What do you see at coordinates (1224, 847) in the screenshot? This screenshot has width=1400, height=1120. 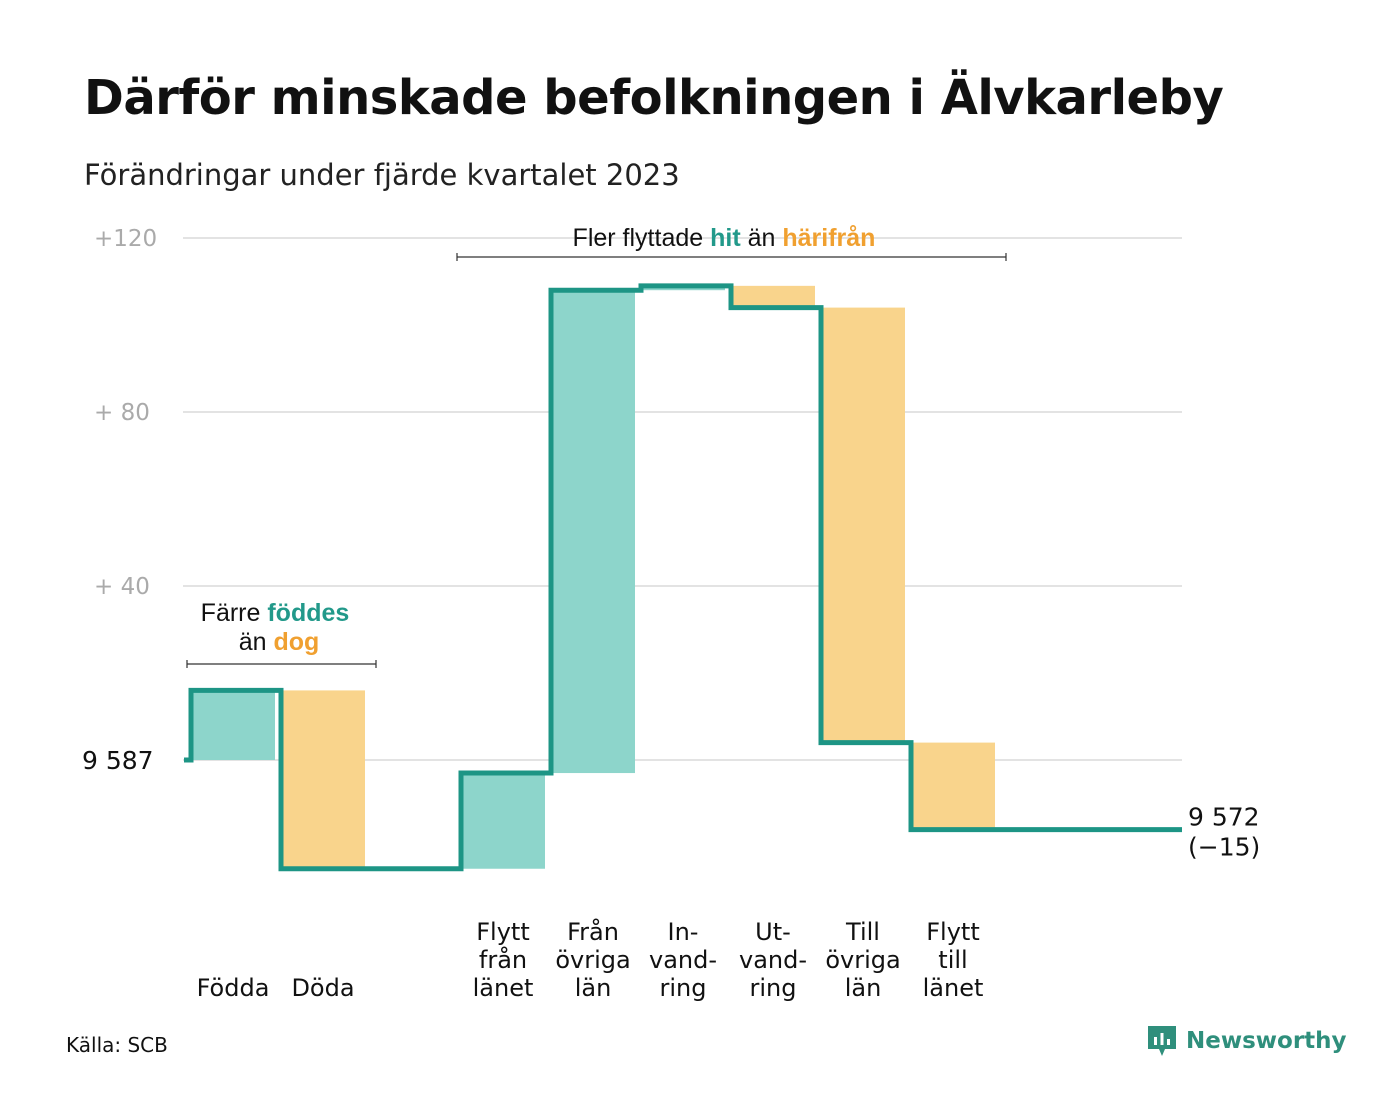 I see `end-change-label: (−15)` at bounding box center [1224, 847].